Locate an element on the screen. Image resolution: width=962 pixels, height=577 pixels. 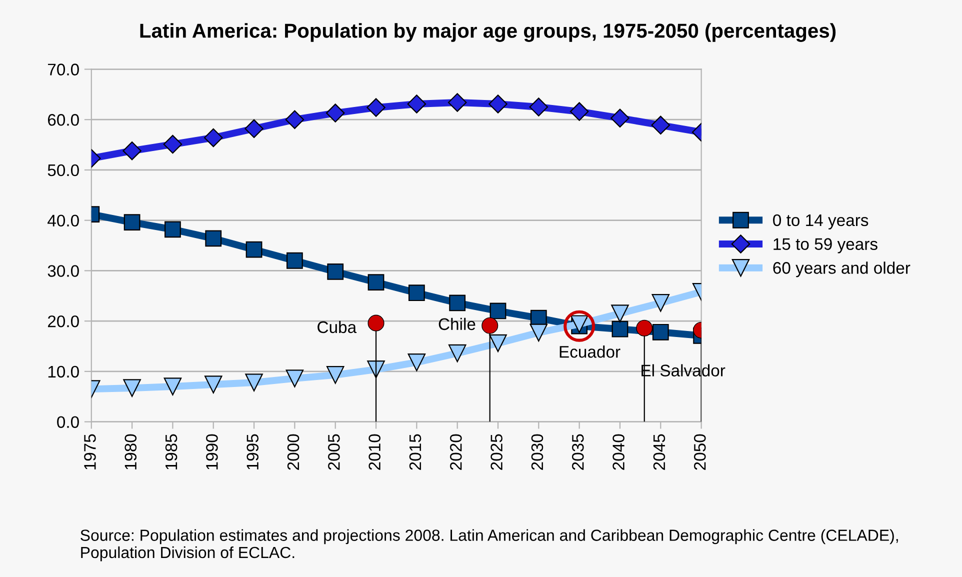
x-tick-label: 2010 is located at coordinates (374, 452).